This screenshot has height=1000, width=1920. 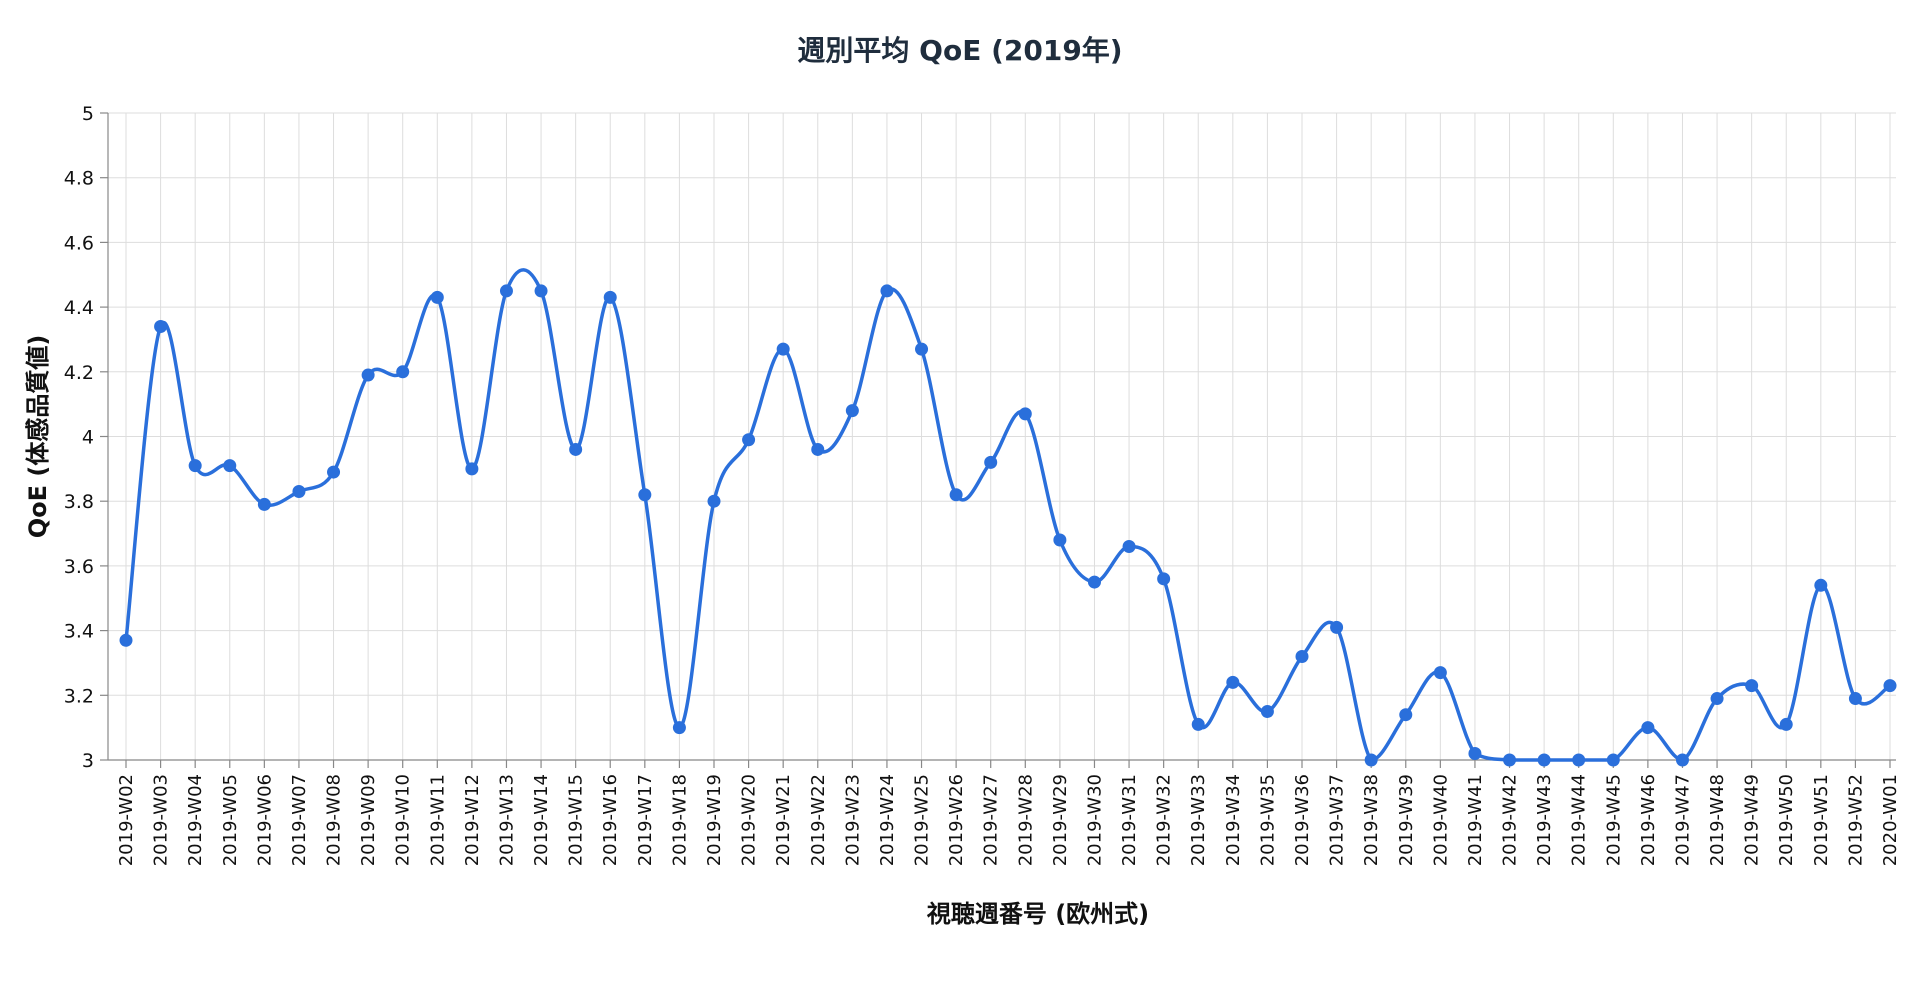 I want to click on x-tick-label: 2019-W24, so click(x=887, y=820).